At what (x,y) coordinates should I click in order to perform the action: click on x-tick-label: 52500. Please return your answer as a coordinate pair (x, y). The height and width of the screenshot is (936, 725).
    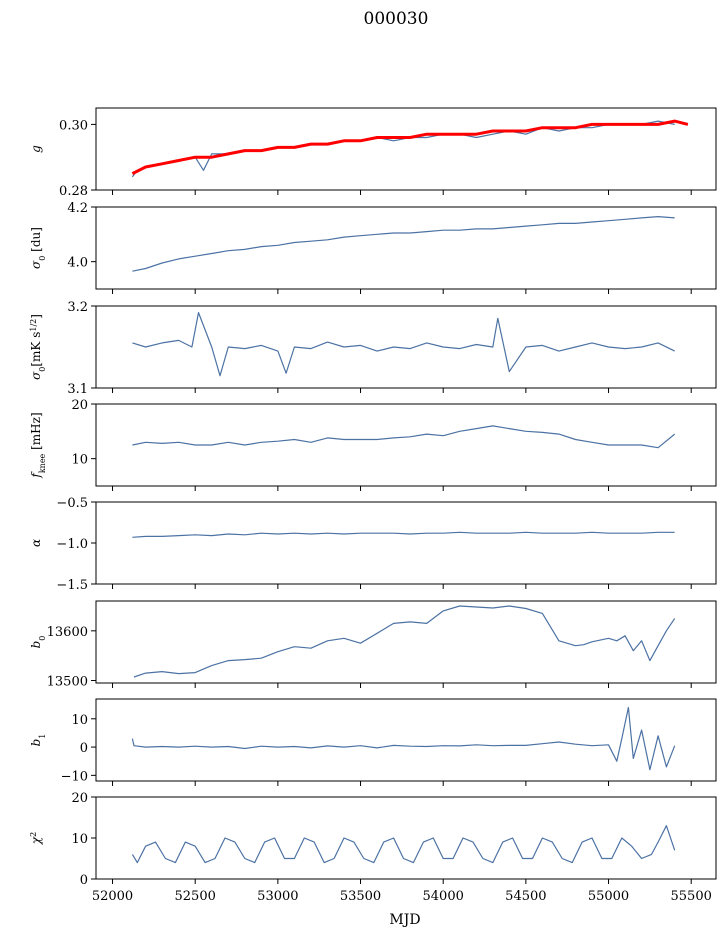
    Looking at the image, I should click on (195, 896).